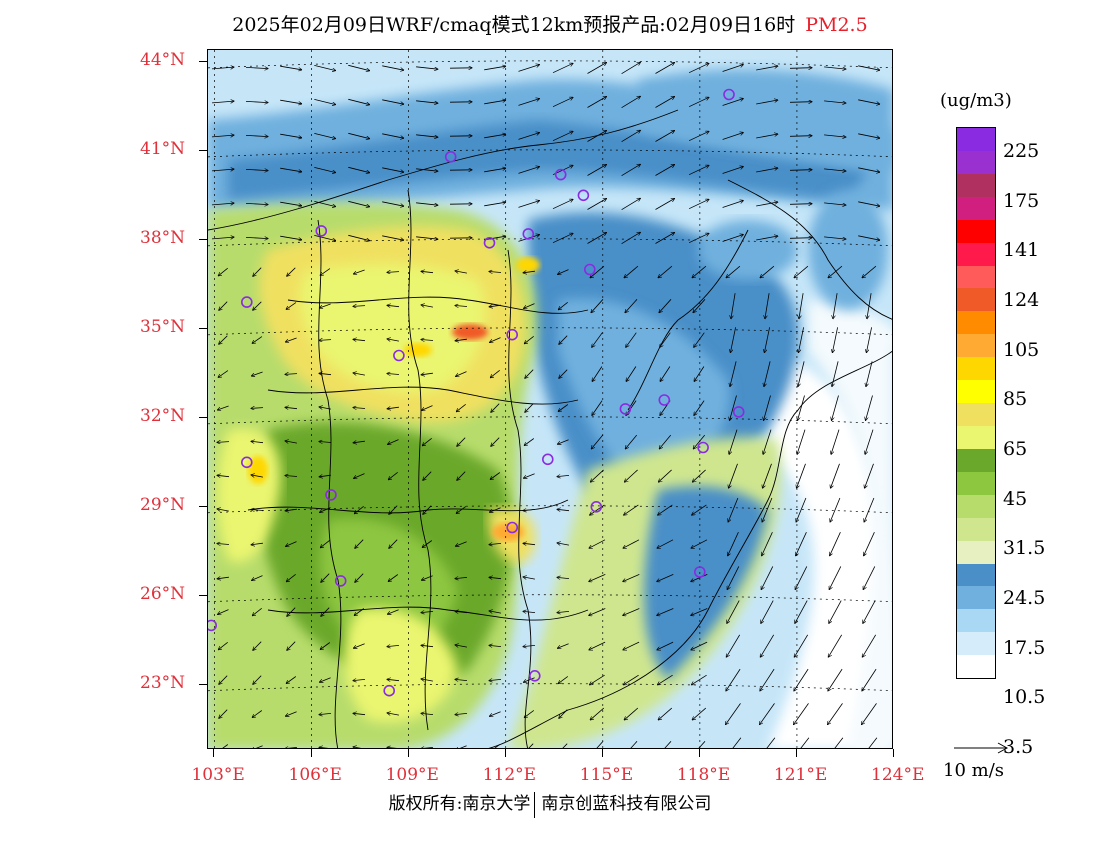  What do you see at coordinates (550, 803) in the screenshot?
I see `copyright-footer: 版权所有:南京大学 南京创蓝科技有限公司` at bounding box center [550, 803].